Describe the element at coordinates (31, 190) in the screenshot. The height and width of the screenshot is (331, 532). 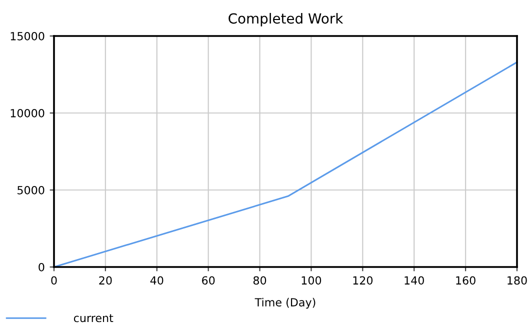
I see `y-tick-label: 5000` at that location.